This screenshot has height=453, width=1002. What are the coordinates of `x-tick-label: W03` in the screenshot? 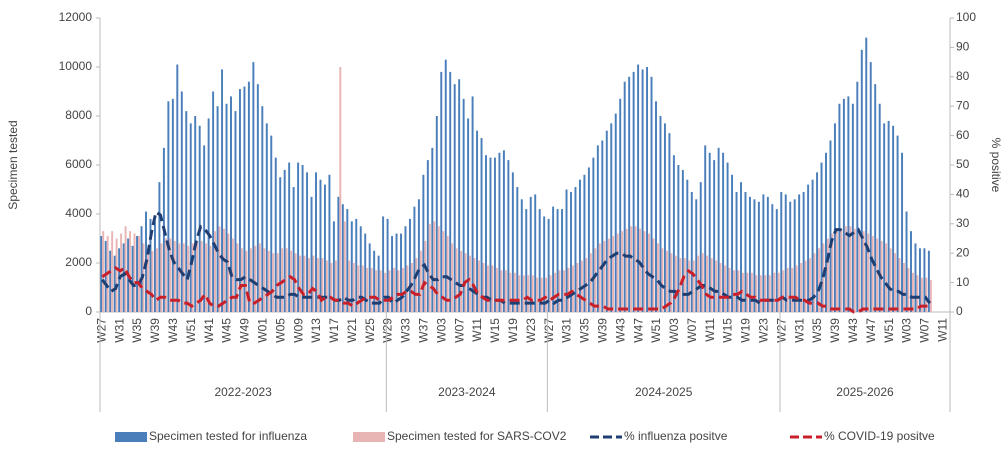 It's located at (441, 330).